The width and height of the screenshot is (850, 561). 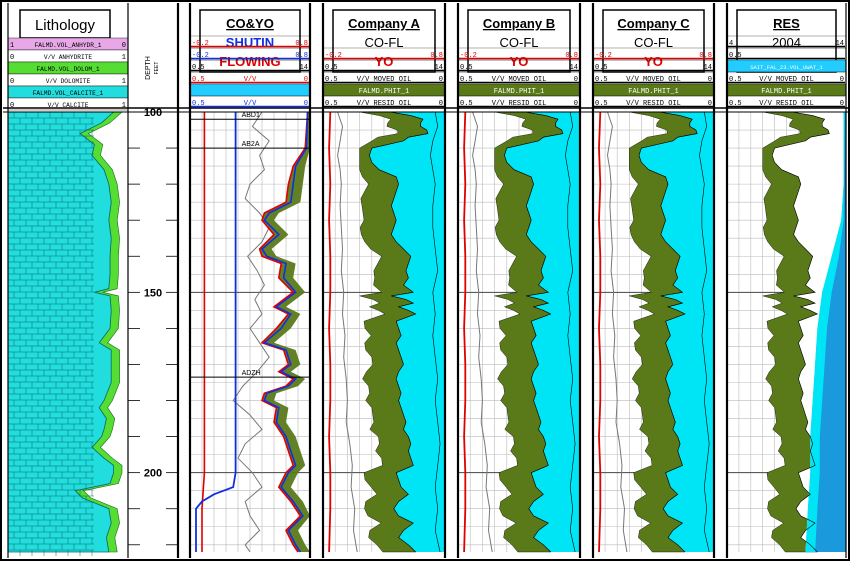 I want to click on lithology-title: Lithology, so click(x=65, y=25).